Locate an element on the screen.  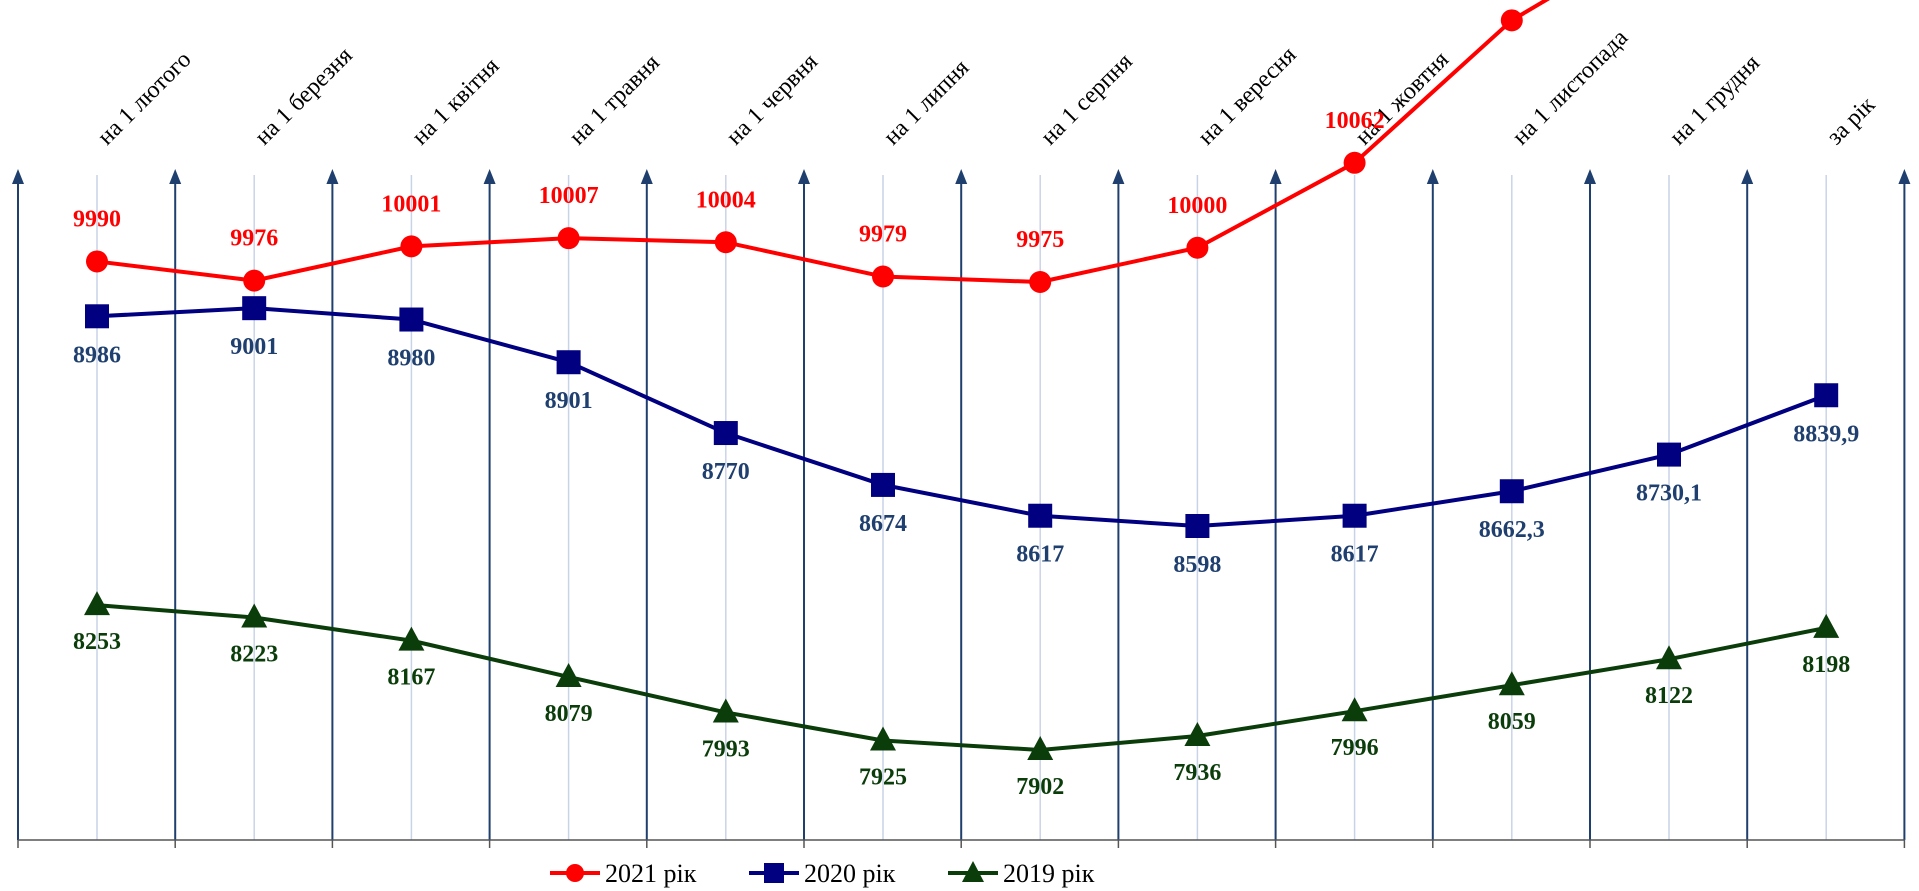
data-label: 8598 is located at coordinates (1197, 565).